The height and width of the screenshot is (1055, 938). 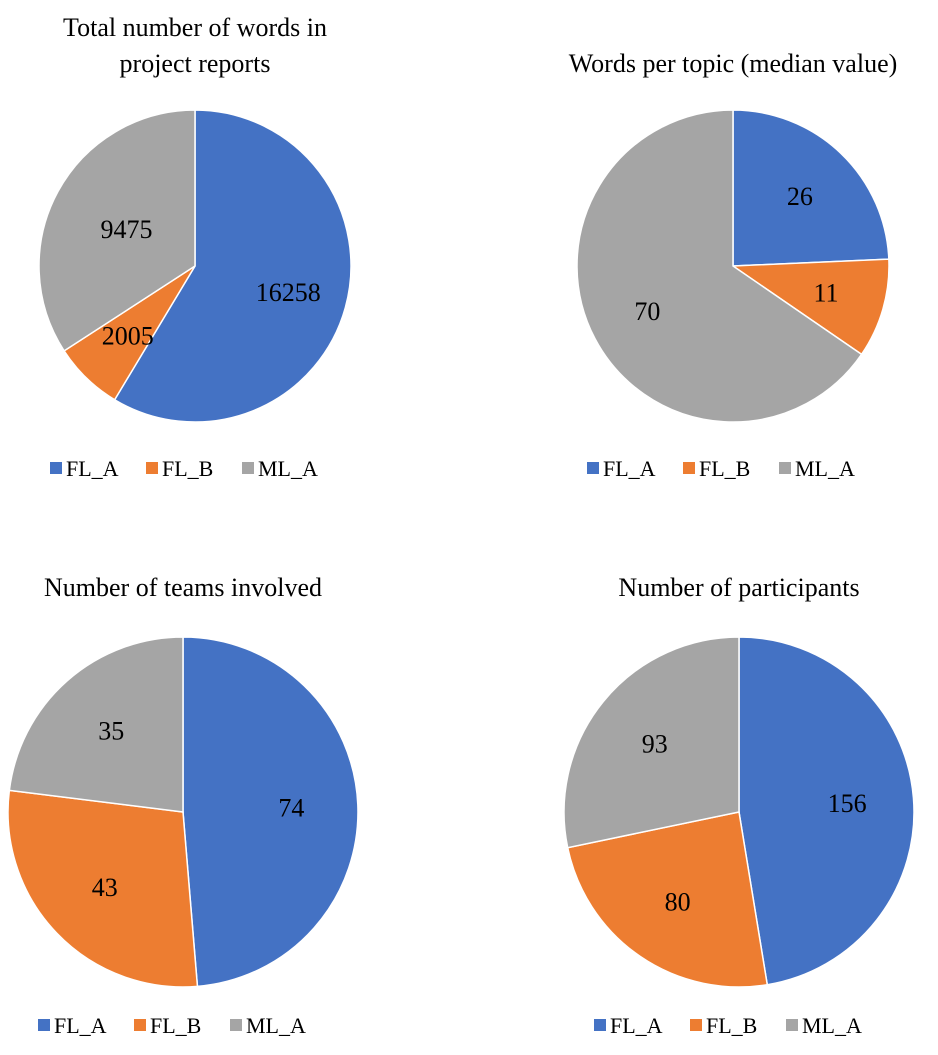 What do you see at coordinates (291, 808) in the screenshot?
I see `data-label-fl-a: 74` at bounding box center [291, 808].